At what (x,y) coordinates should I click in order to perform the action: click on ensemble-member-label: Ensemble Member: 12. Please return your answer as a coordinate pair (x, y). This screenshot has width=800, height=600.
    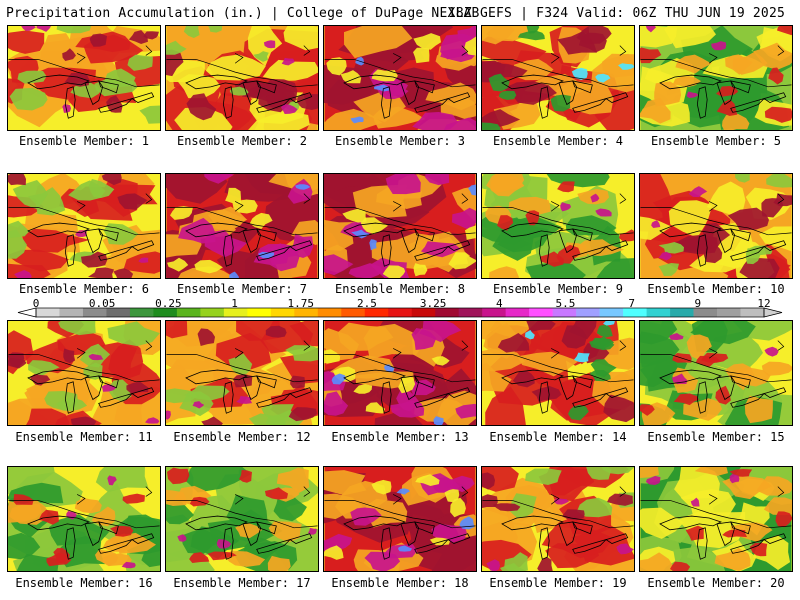
    Looking at the image, I should click on (242, 437).